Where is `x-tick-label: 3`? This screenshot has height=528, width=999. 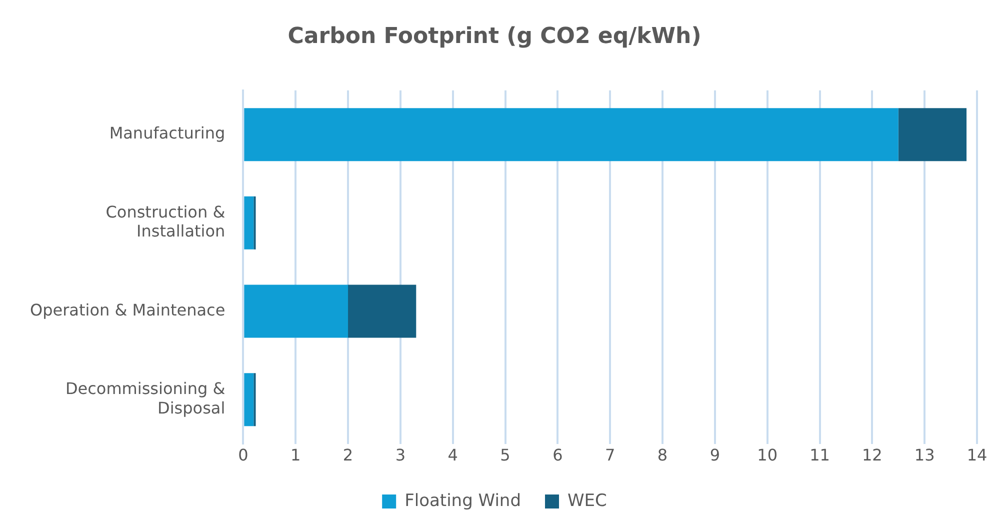
x-tick-label: 3 is located at coordinates (400, 455).